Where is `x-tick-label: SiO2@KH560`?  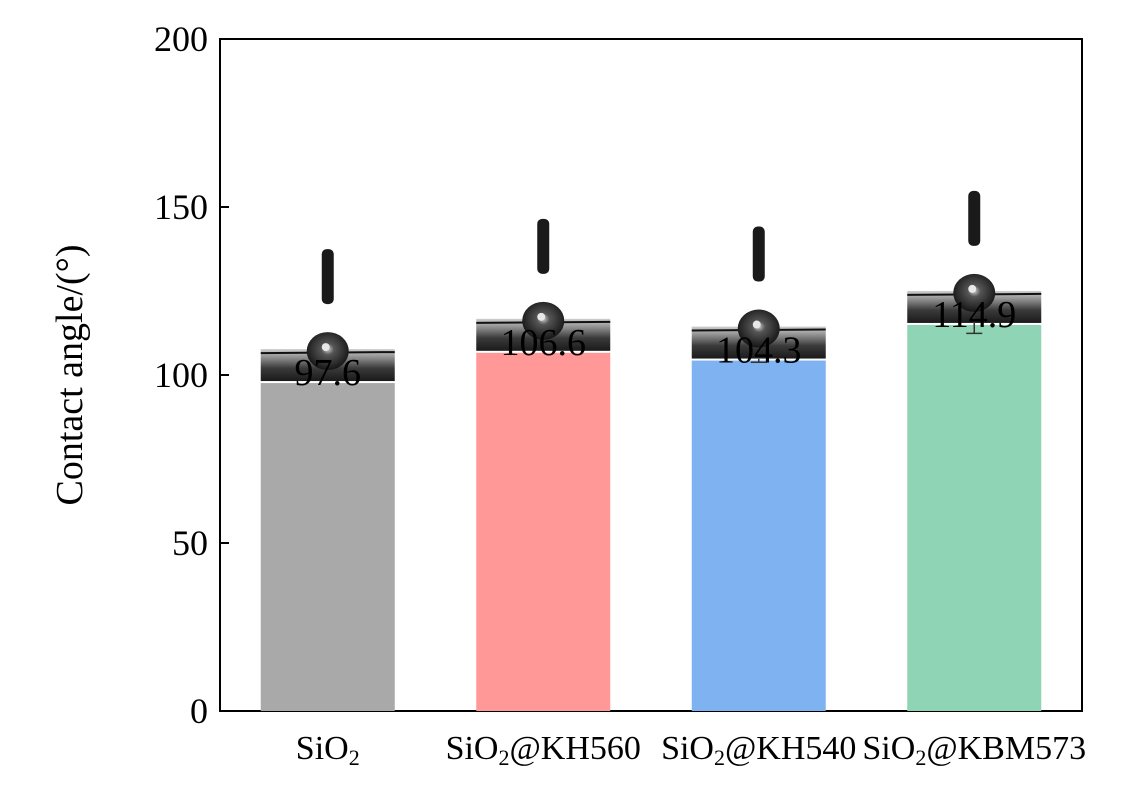 x-tick-label: SiO2@KH560 is located at coordinates (543, 750).